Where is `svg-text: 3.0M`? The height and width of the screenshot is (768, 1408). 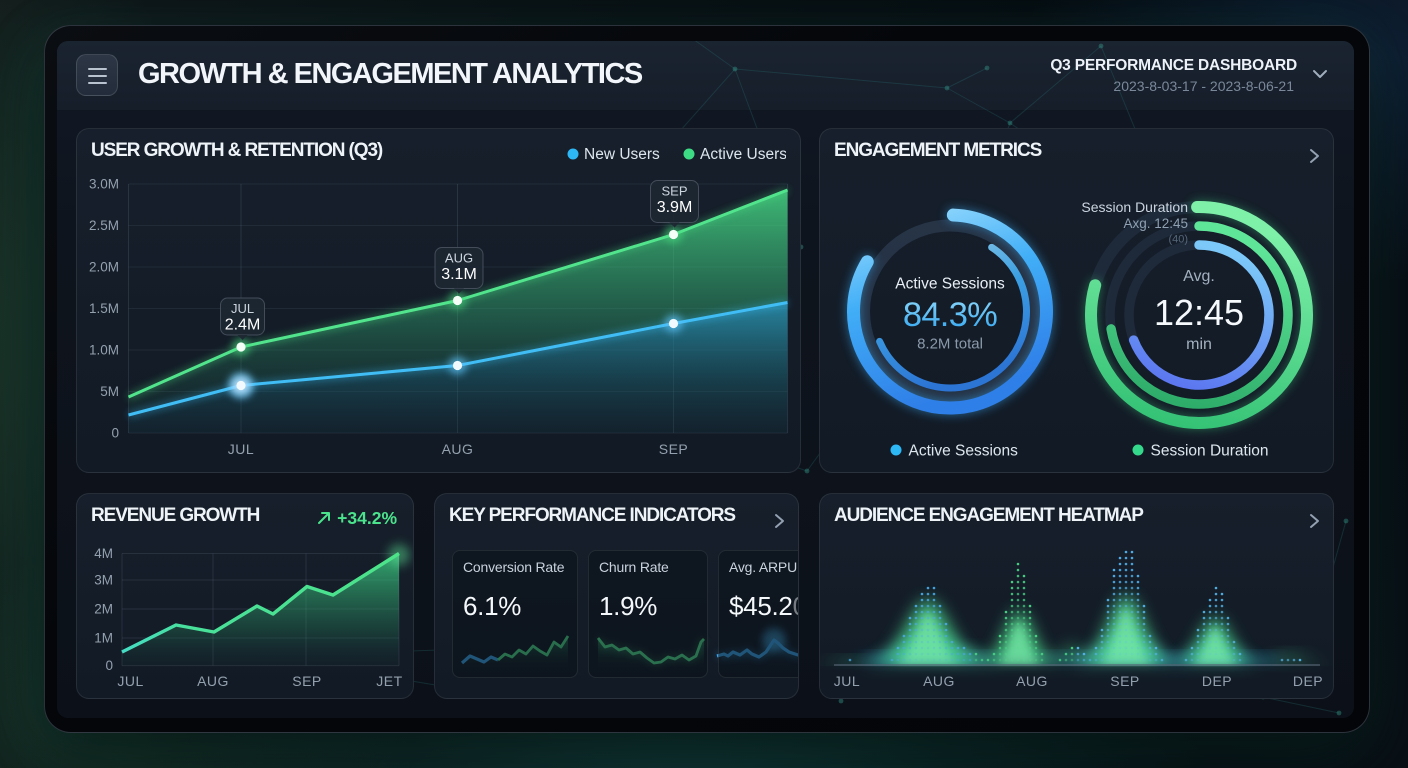 svg-text: 3.0M is located at coordinates (104, 184).